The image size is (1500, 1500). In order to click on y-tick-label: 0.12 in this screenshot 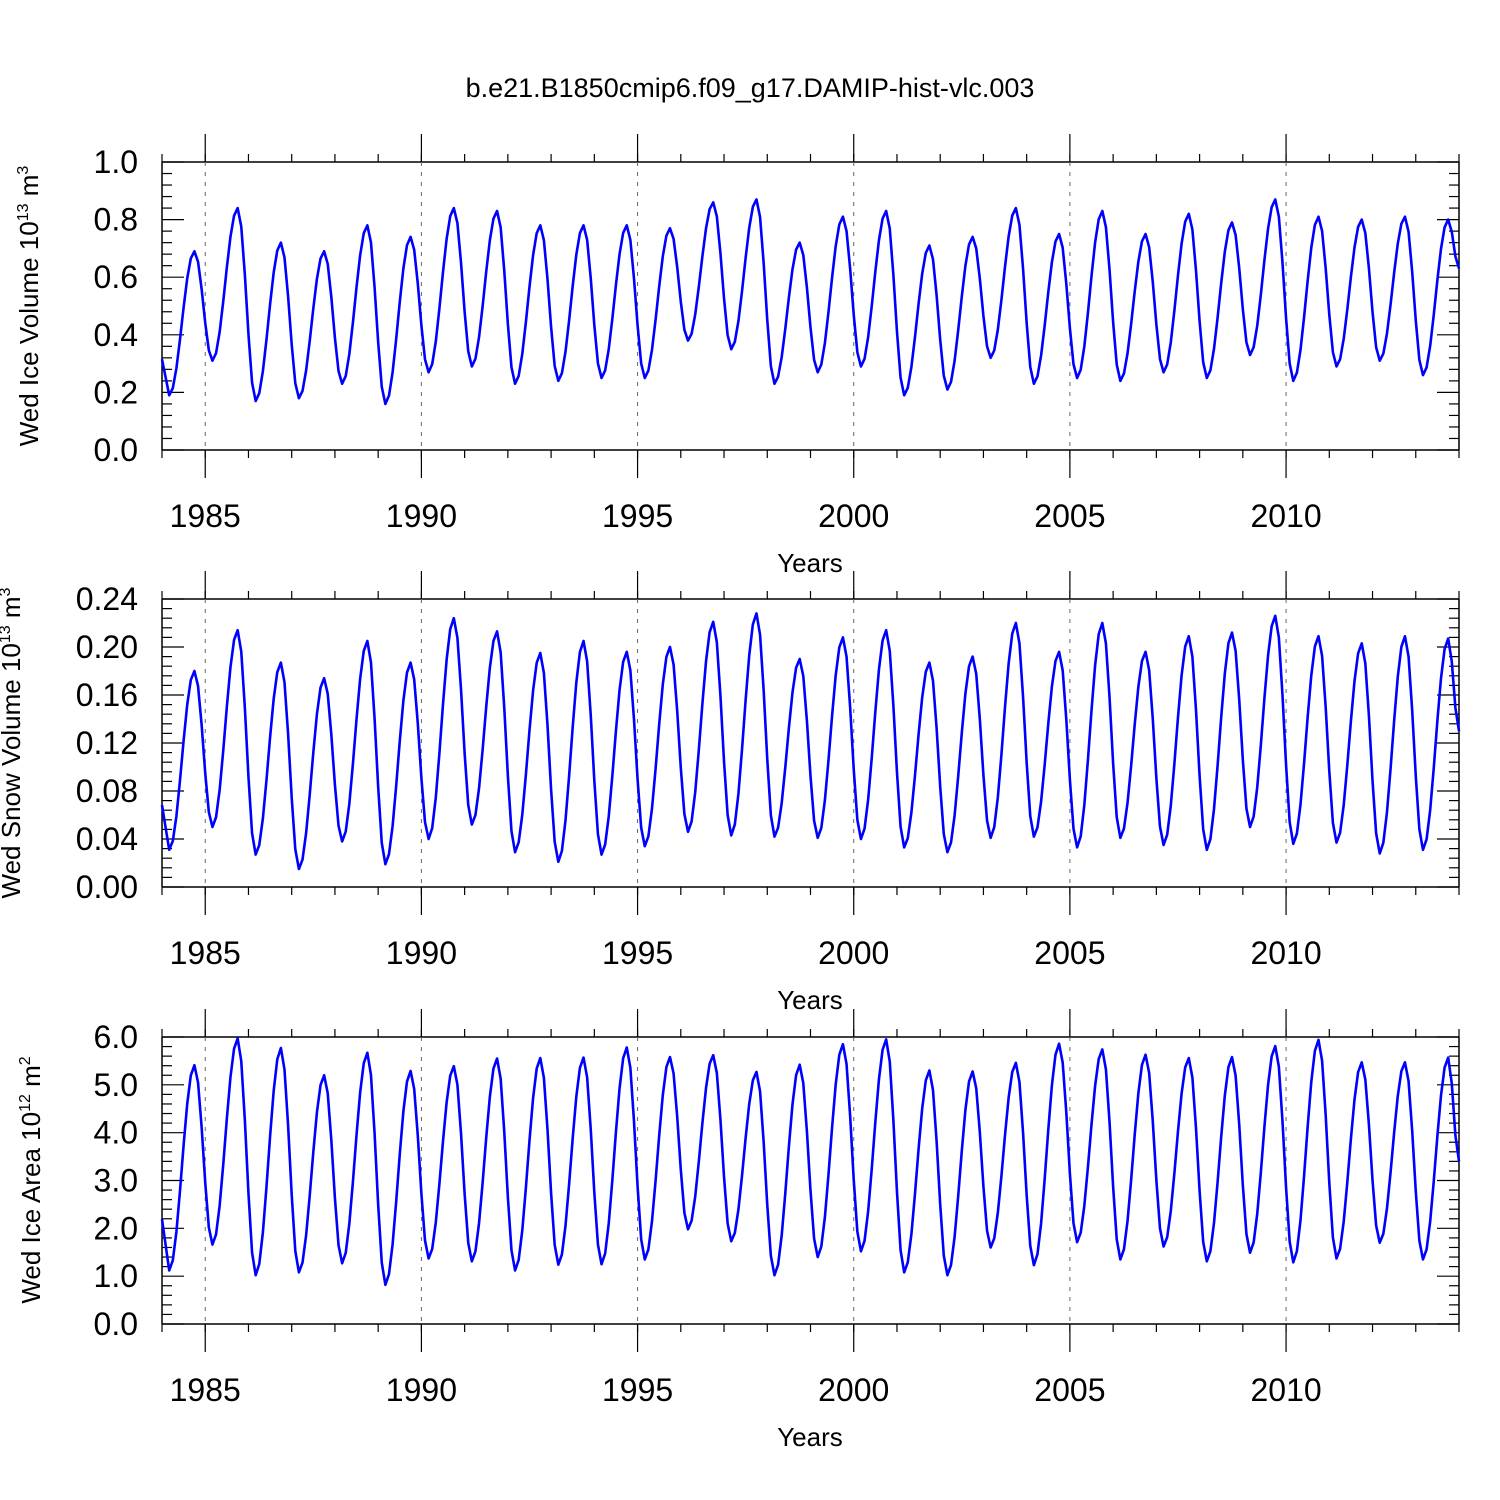, I will do `click(107, 743)`.